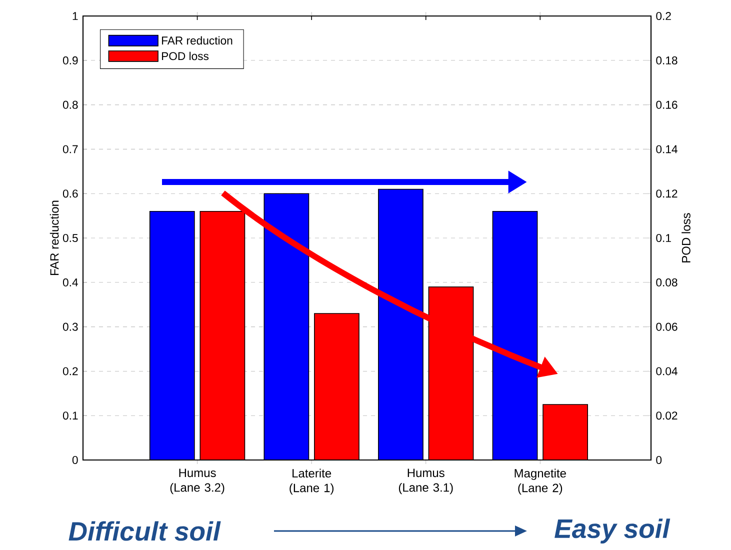  What do you see at coordinates (185, 56) in the screenshot?
I see `legend-label: POD loss` at bounding box center [185, 56].